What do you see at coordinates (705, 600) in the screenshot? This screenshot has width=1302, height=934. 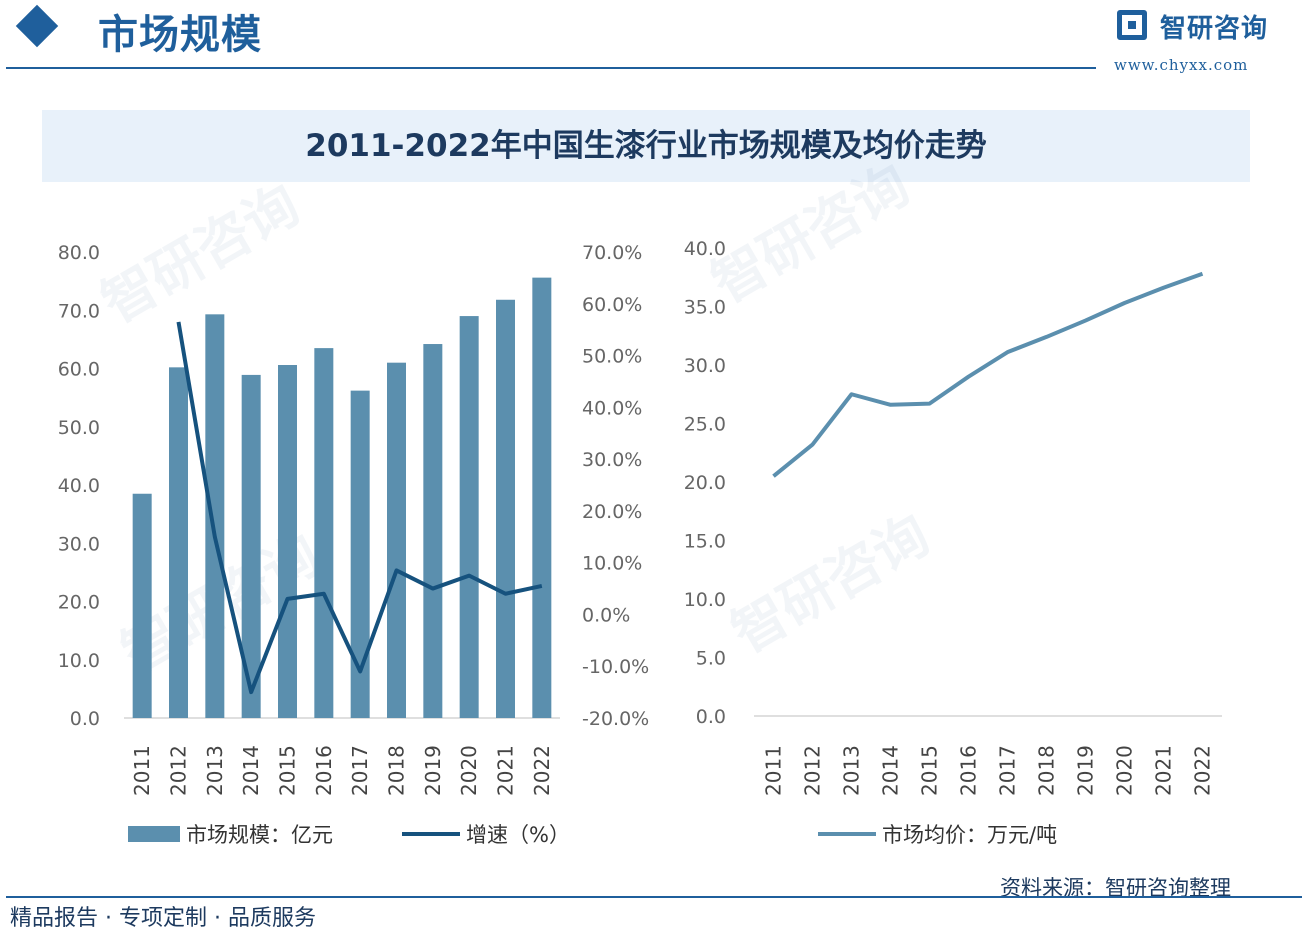 I see `y-tick: 10.0` at bounding box center [705, 600].